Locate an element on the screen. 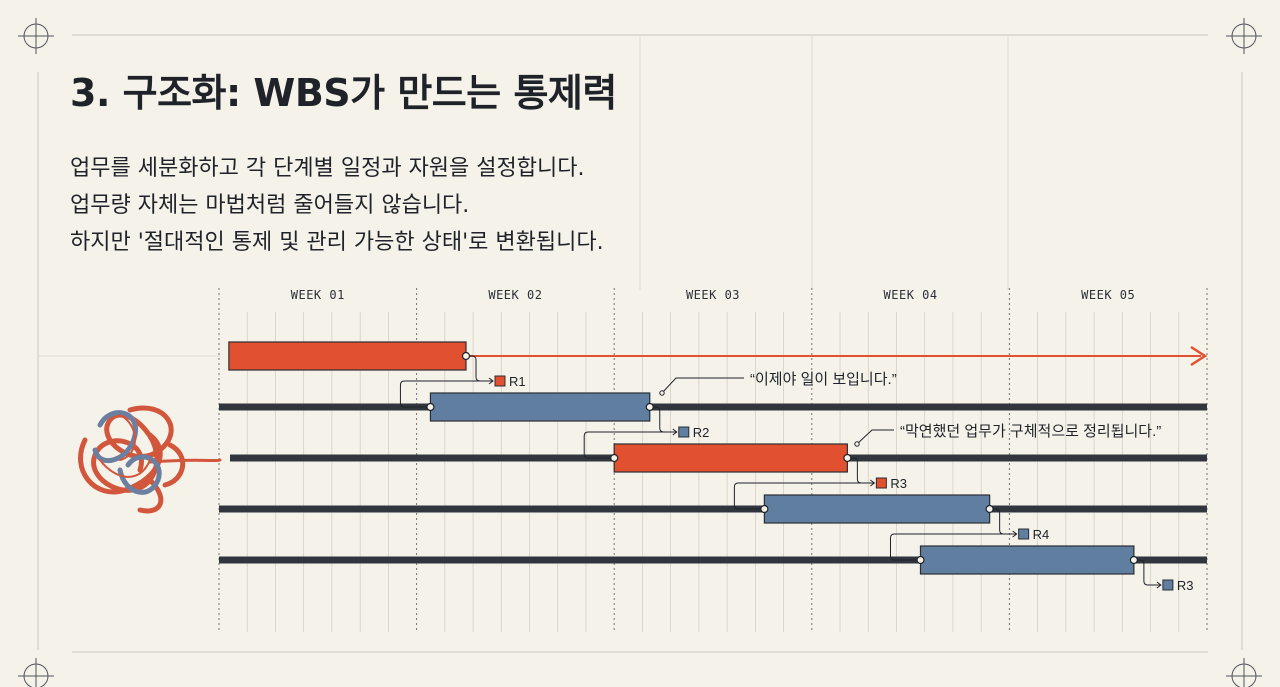  week-labels: WEEK 01 WEEK 02 WEEK 03 WEEK 04 WEEK 05 is located at coordinates (713, 295).